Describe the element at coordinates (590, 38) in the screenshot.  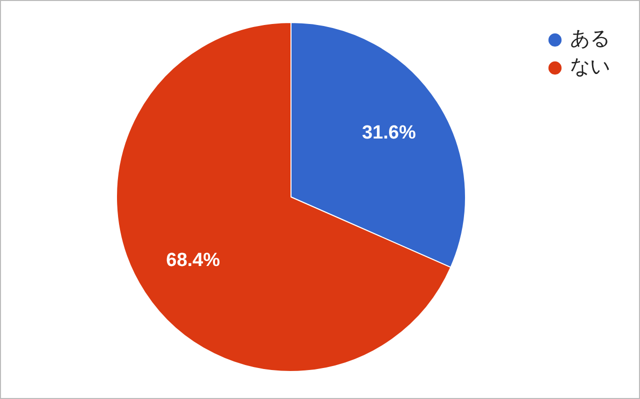
I see `legend-label: ある` at that location.